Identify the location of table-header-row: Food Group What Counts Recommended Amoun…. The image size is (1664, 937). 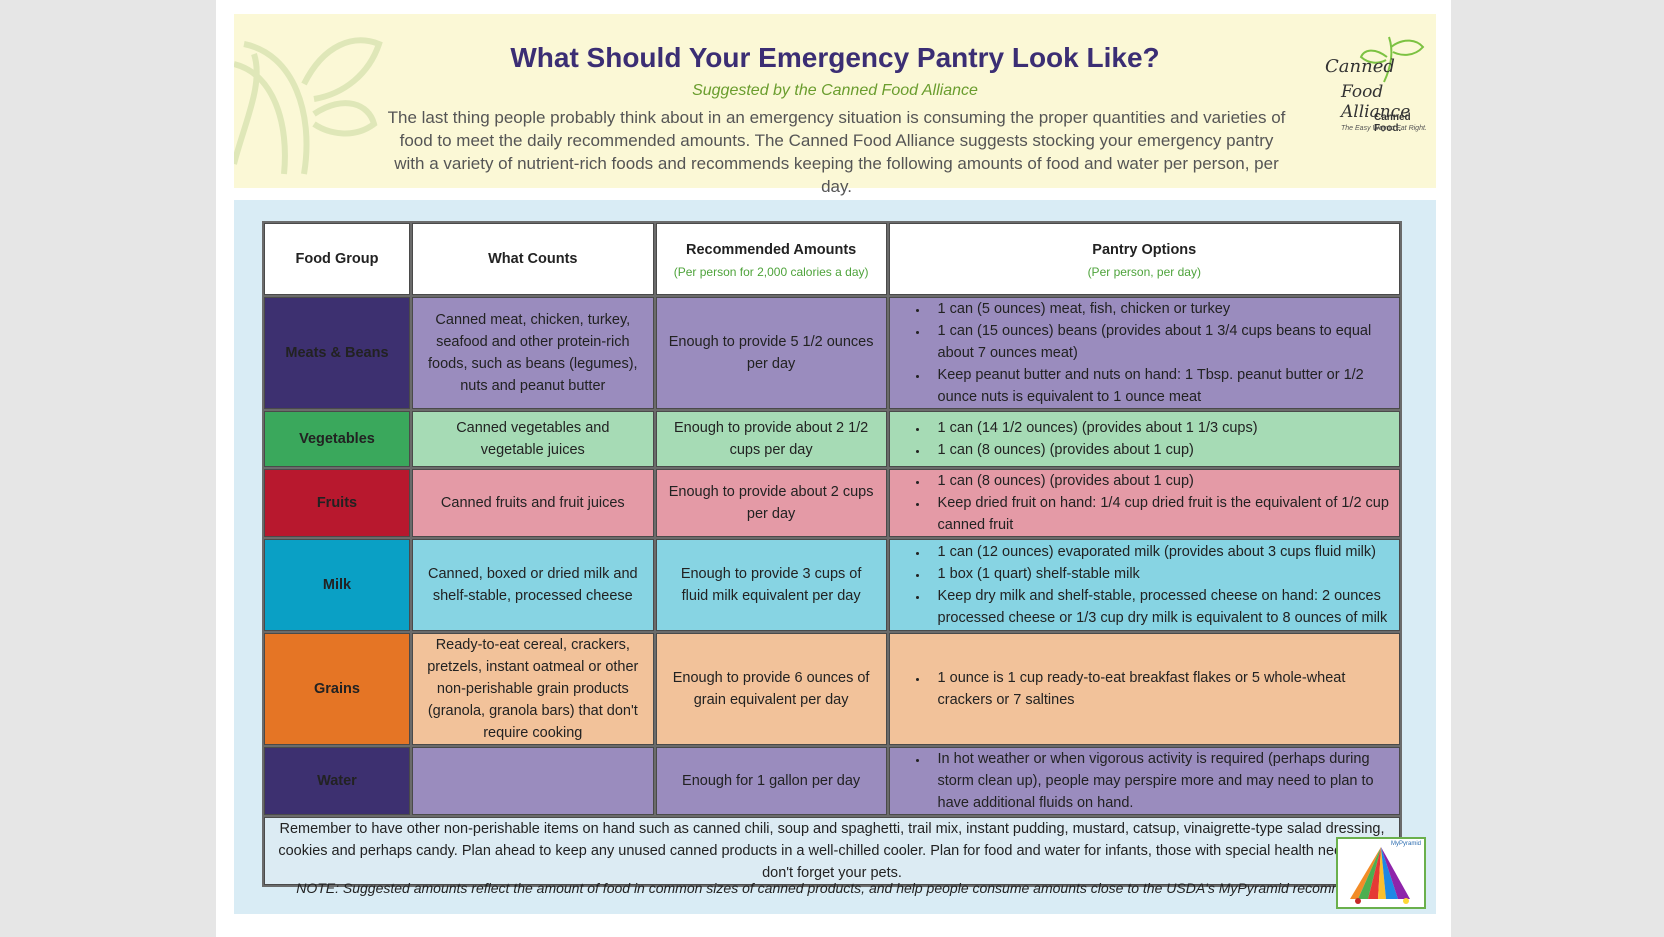
(832, 259).